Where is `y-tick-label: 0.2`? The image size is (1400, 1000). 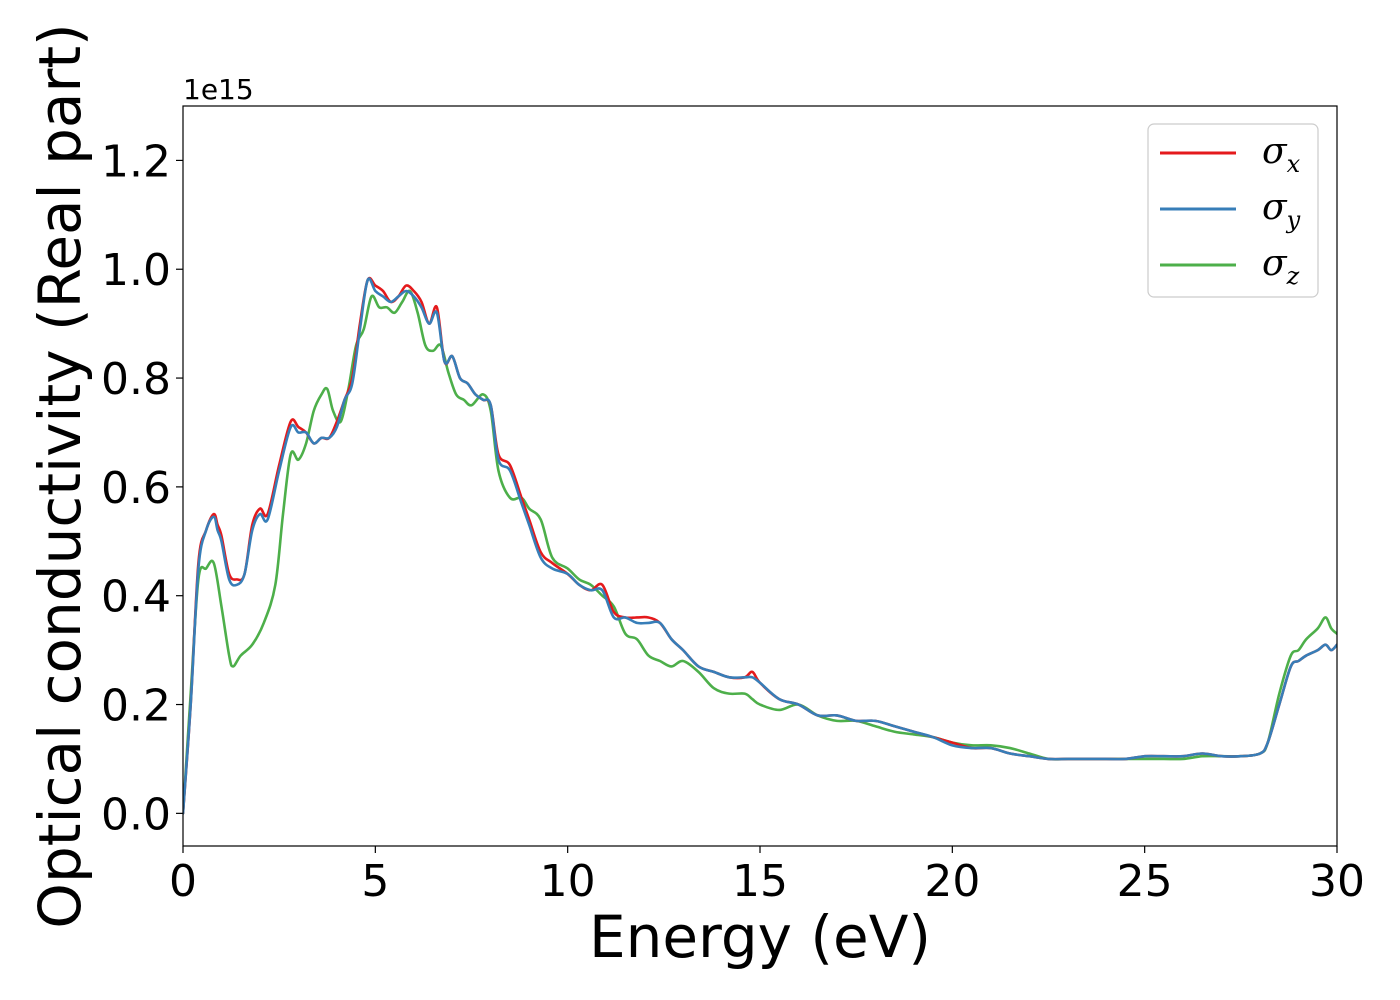 y-tick-label: 0.2 is located at coordinates (136, 706).